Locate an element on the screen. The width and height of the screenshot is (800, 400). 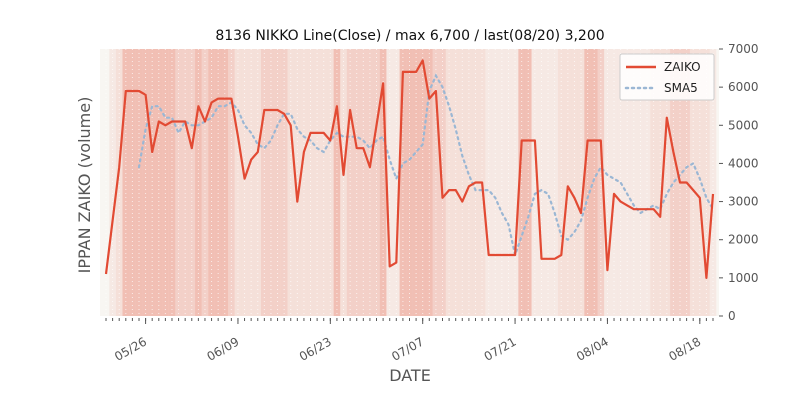
y-axis-label: IPPAN ZAIKO (volume) is located at coordinates (84, 185).